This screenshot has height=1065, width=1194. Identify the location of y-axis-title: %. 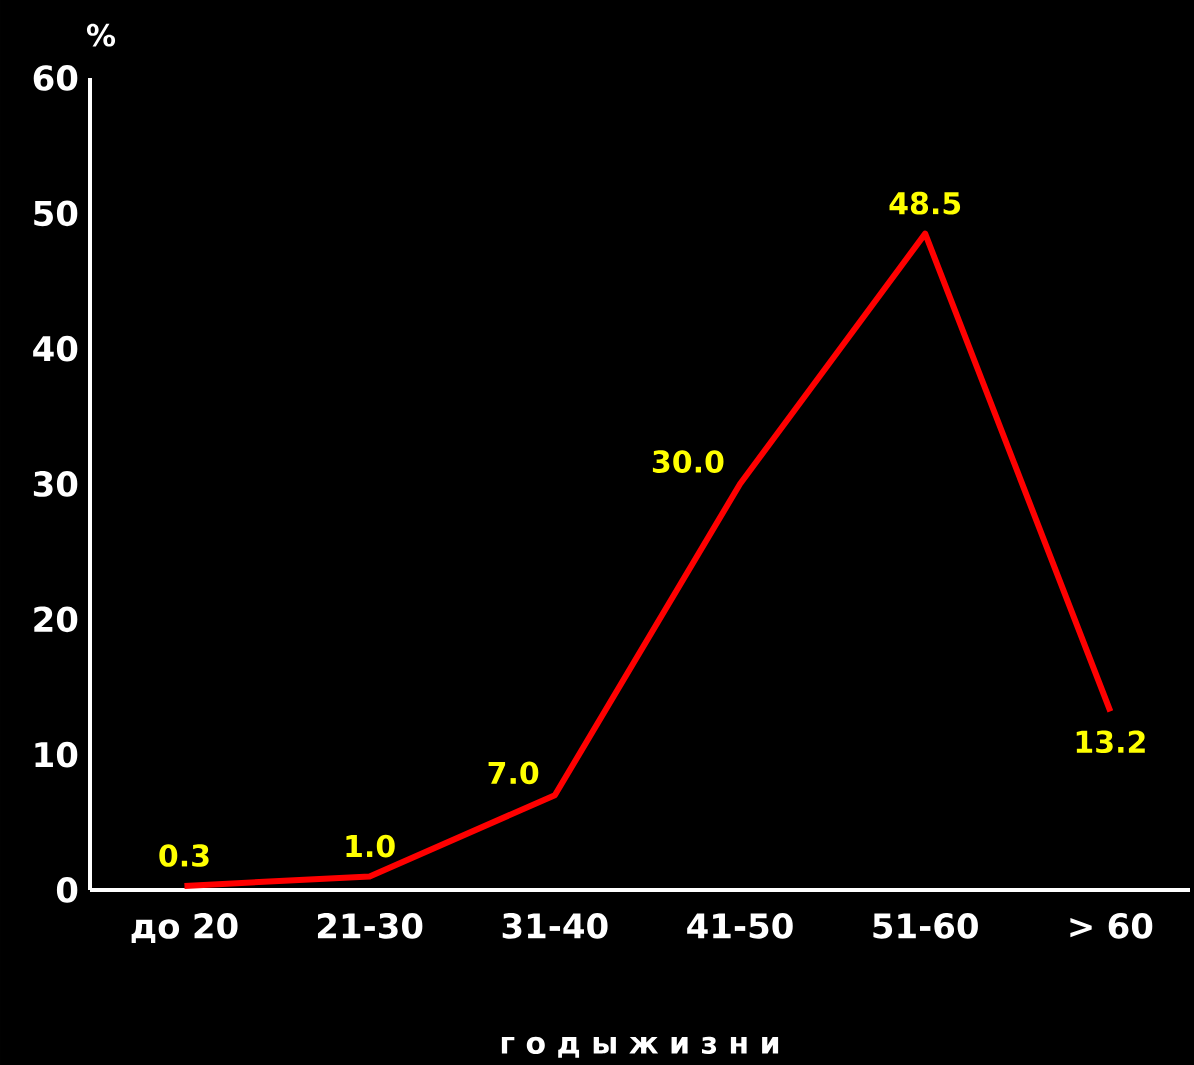
(101, 35).